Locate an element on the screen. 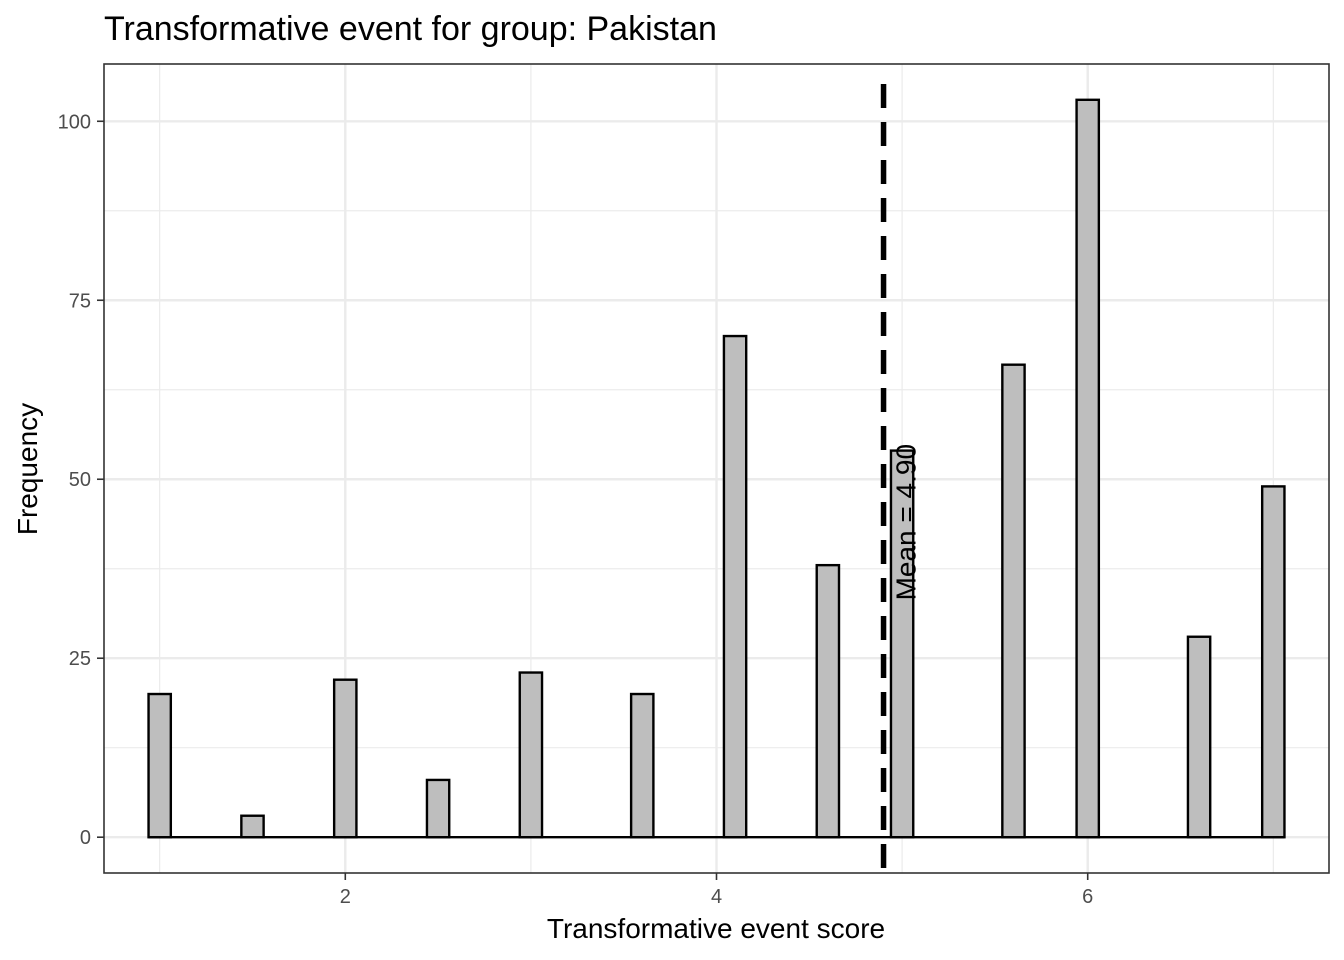 Image resolution: width=1344 pixels, height=960 pixels. y-tick-label: 25 is located at coordinates (80, 659).